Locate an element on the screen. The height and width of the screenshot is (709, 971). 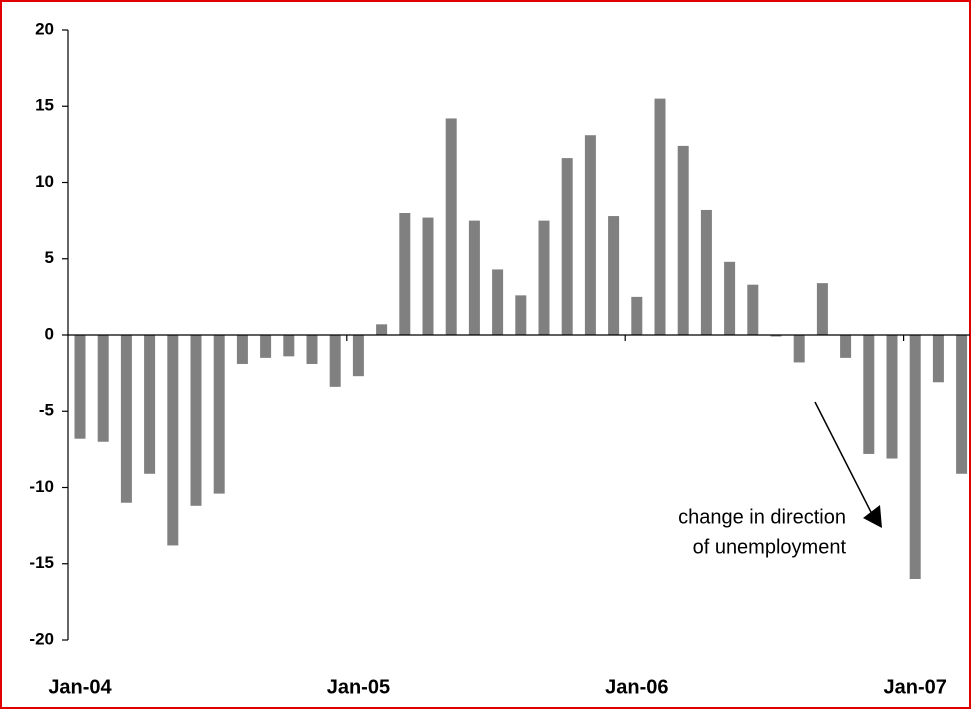
y-tick-label: -5 is located at coordinates (46, 410).